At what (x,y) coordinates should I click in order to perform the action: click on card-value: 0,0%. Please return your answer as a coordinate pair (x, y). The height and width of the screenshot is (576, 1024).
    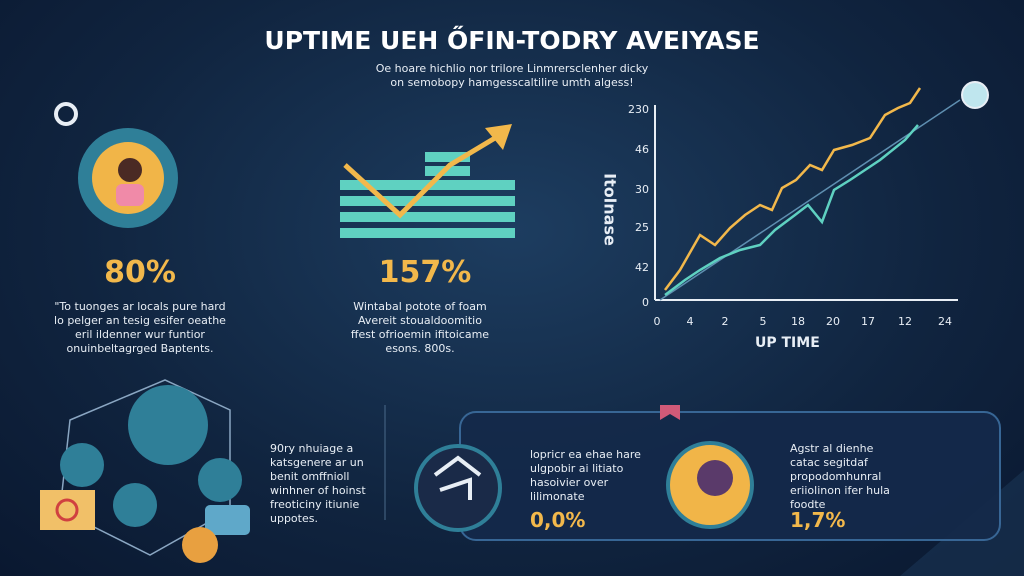
    Looking at the image, I should click on (558, 520).